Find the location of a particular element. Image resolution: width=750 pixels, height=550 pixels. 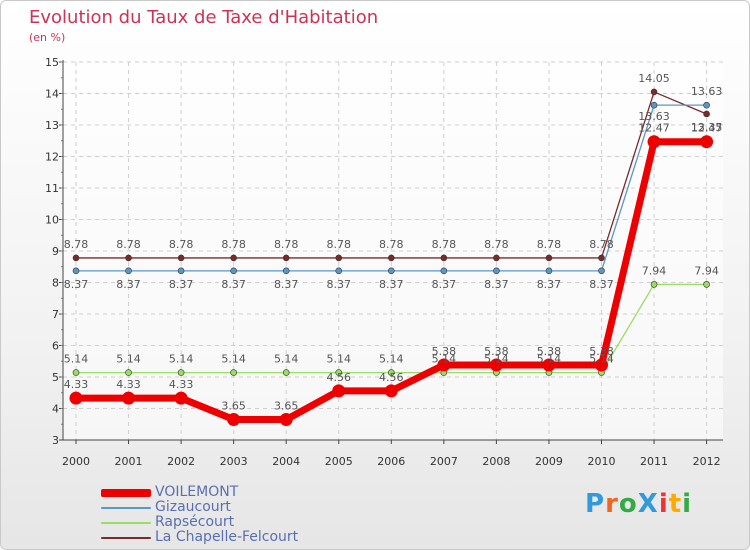

x-tick-label: 2001 is located at coordinates (129, 461).